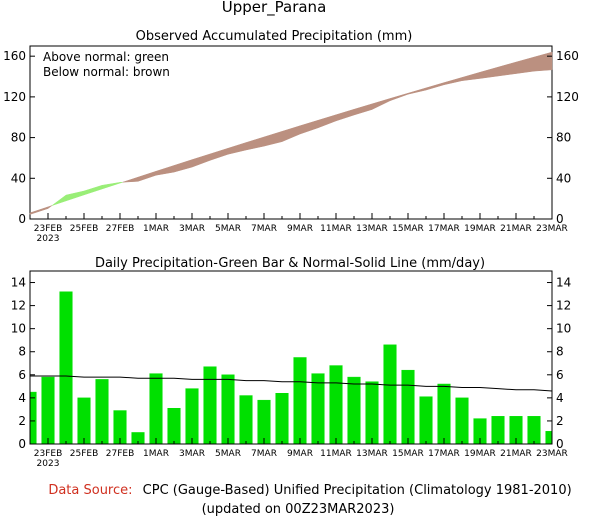 Image resolution: width=597 pixels, height=518 pixels. What do you see at coordinates (336, 229) in the screenshot?
I see `x-tick-label: 11MAR` at bounding box center [336, 229].